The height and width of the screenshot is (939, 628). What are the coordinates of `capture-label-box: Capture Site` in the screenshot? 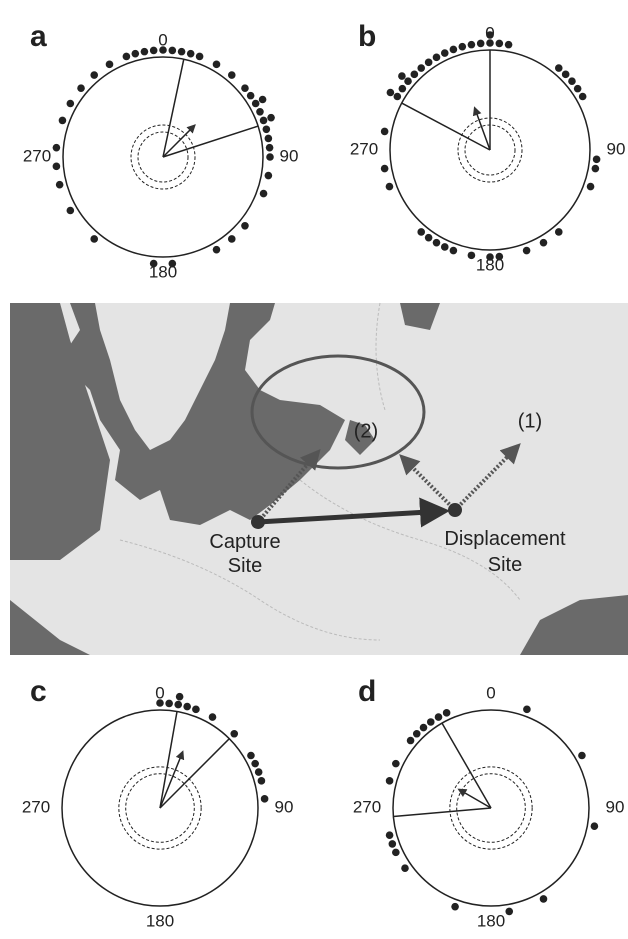 It's located at (245, 554).